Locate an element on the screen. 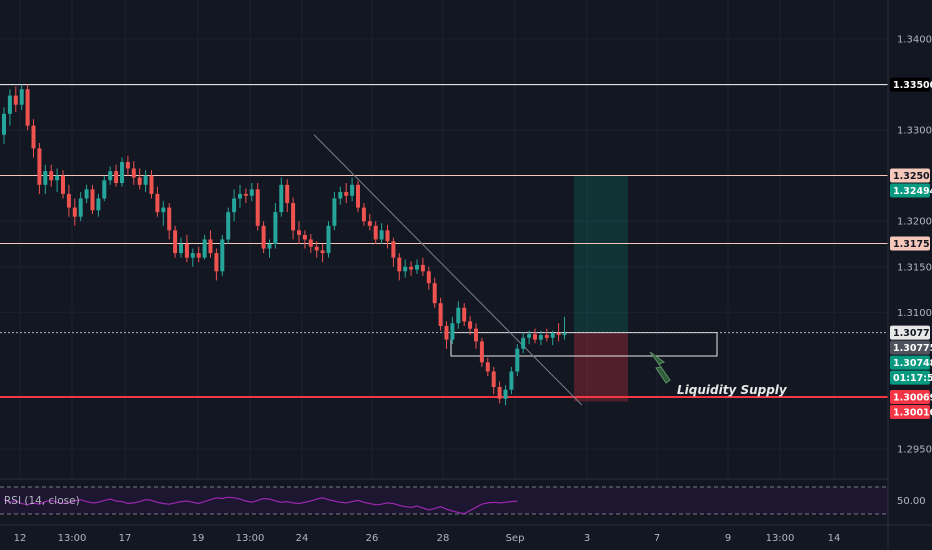 This screenshot has height=550, width=932. stop-zone is located at coordinates (601, 367).